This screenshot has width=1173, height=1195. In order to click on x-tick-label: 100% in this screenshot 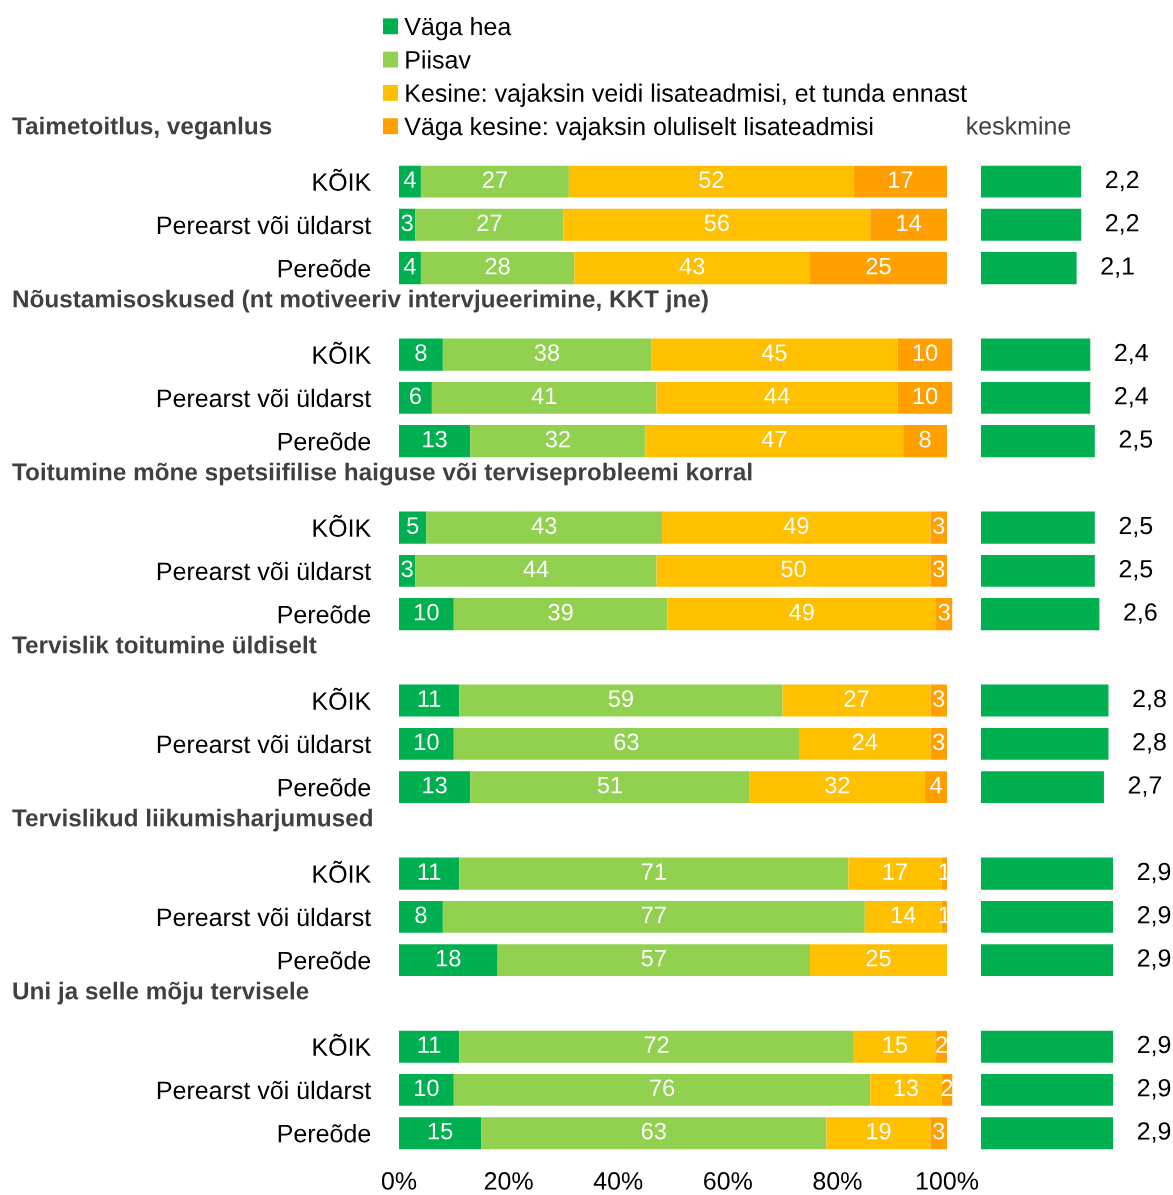, I will do `click(947, 1181)`.